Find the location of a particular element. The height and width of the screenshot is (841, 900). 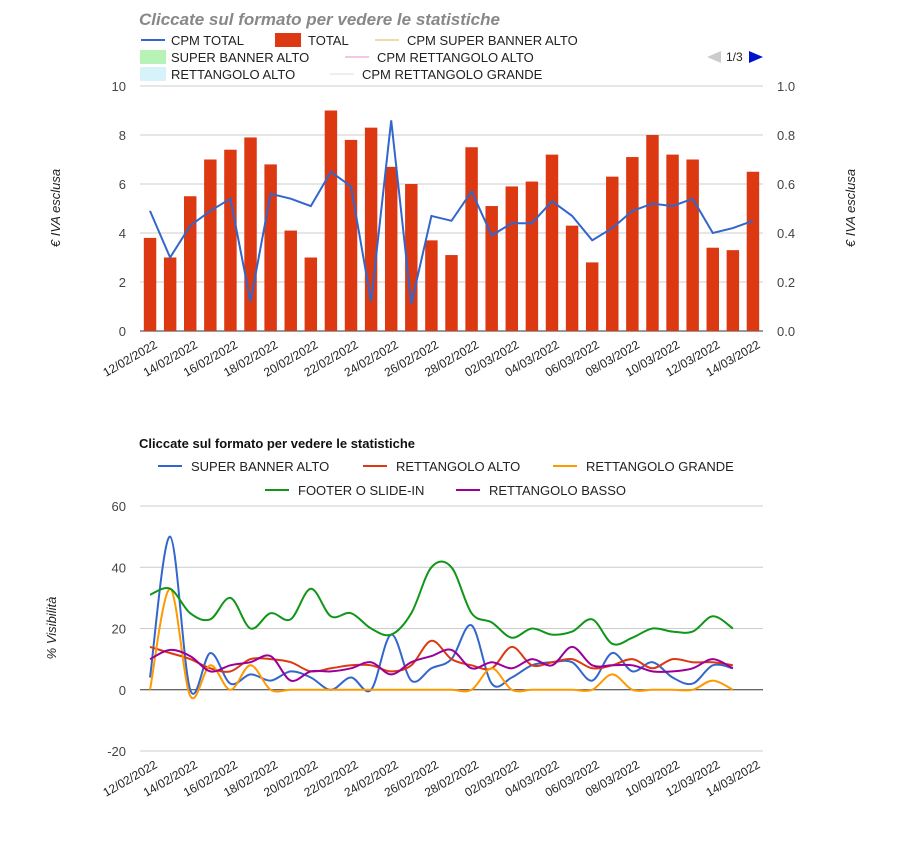

legend-item-total: TOTAL is located at coordinates (312, 40).